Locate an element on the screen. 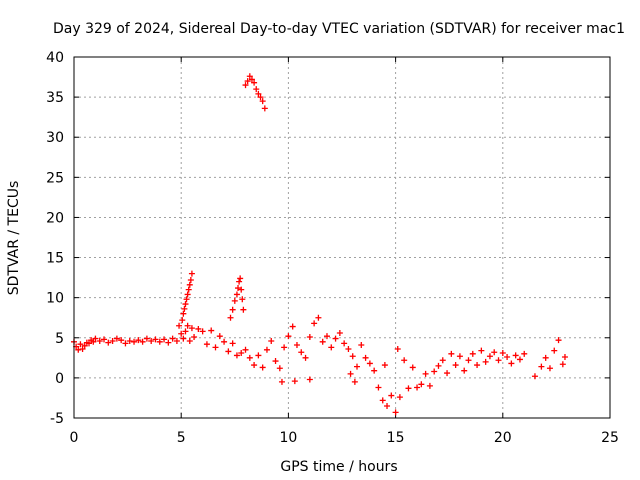 Image resolution: width=640 pixels, height=480 pixels. x-tick-label: 5 is located at coordinates (181, 438).